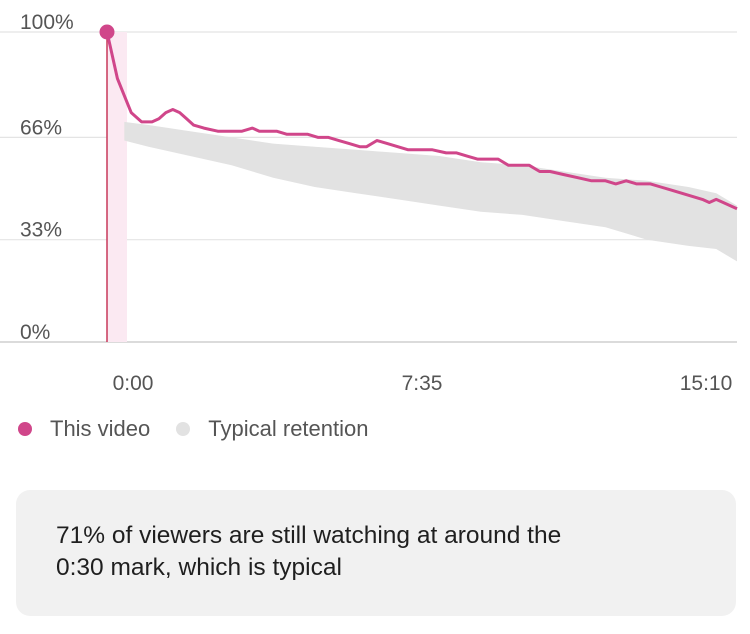 The height and width of the screenshot is (634, 750). What do you see at coordinates (100, 428) in the screenshot?
I see `legend-label-this-video: This video` at bounding box center [100, 428].